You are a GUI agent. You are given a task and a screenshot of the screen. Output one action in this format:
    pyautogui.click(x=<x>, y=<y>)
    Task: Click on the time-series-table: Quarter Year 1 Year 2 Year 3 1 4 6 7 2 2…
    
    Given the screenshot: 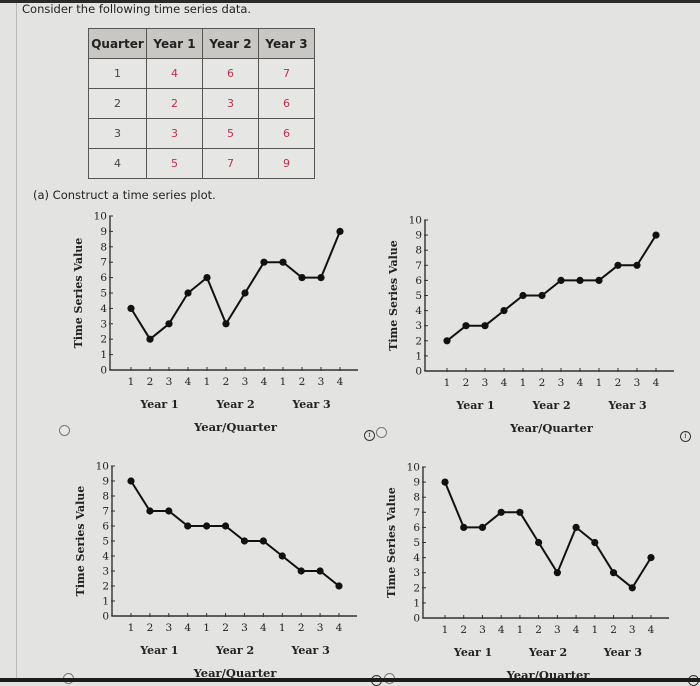 What is the action you would take?
    pyautogui.click(x=201, y=103)
    